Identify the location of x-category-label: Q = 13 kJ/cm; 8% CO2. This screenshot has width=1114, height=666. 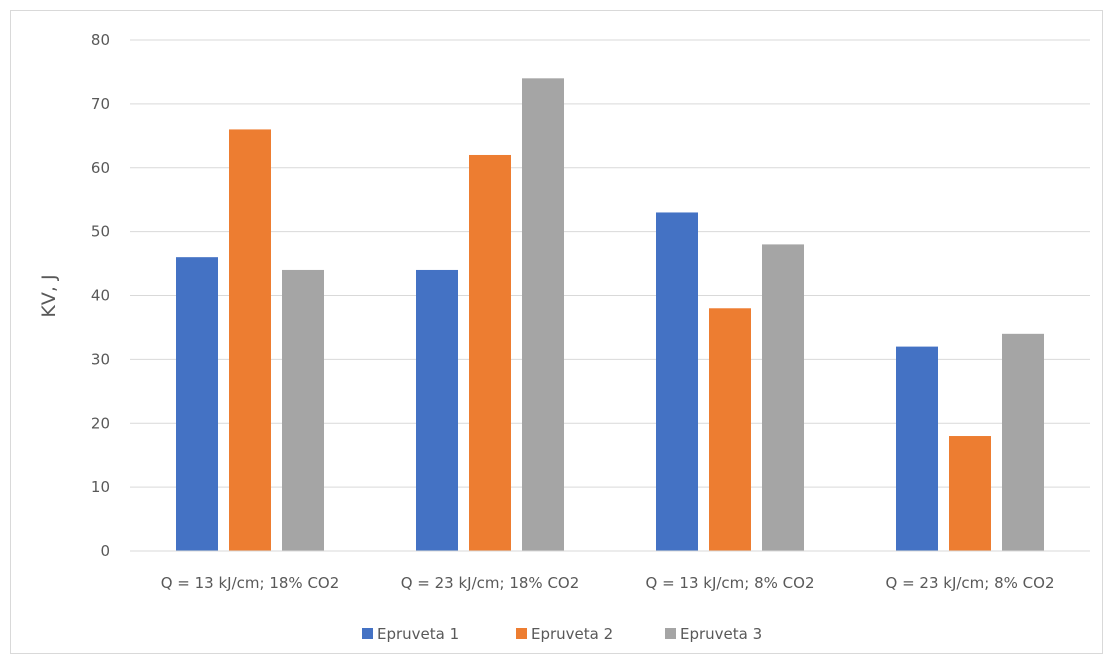
(730, 583).